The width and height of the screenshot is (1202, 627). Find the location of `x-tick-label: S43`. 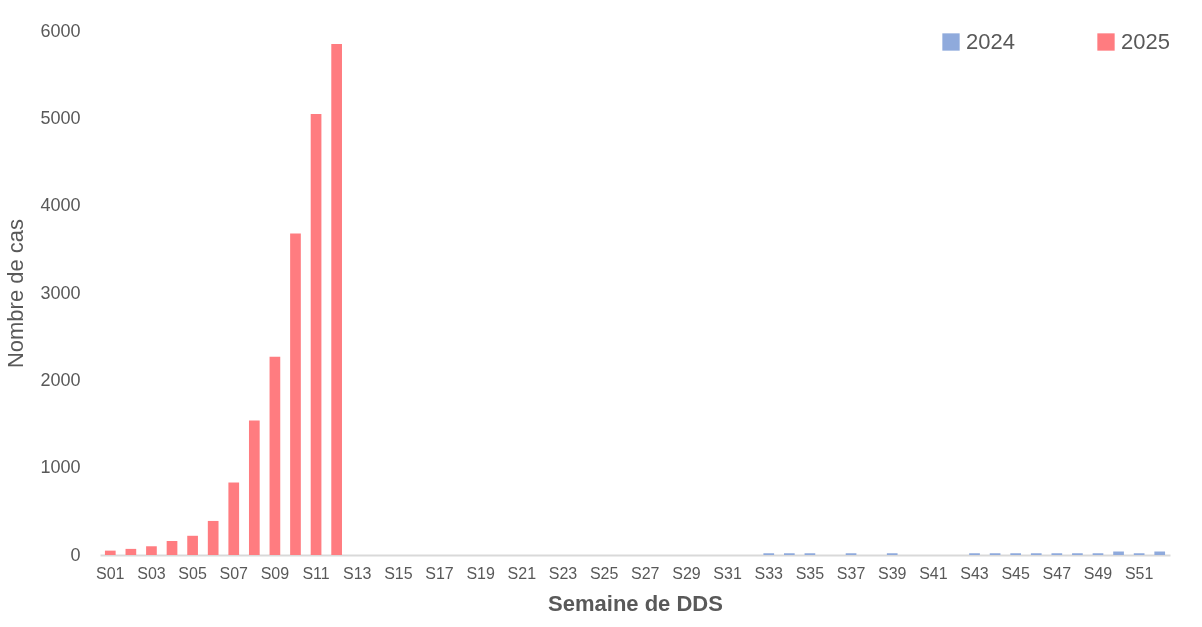

x-tick-label: S43 is located at coordinates (974, 573).